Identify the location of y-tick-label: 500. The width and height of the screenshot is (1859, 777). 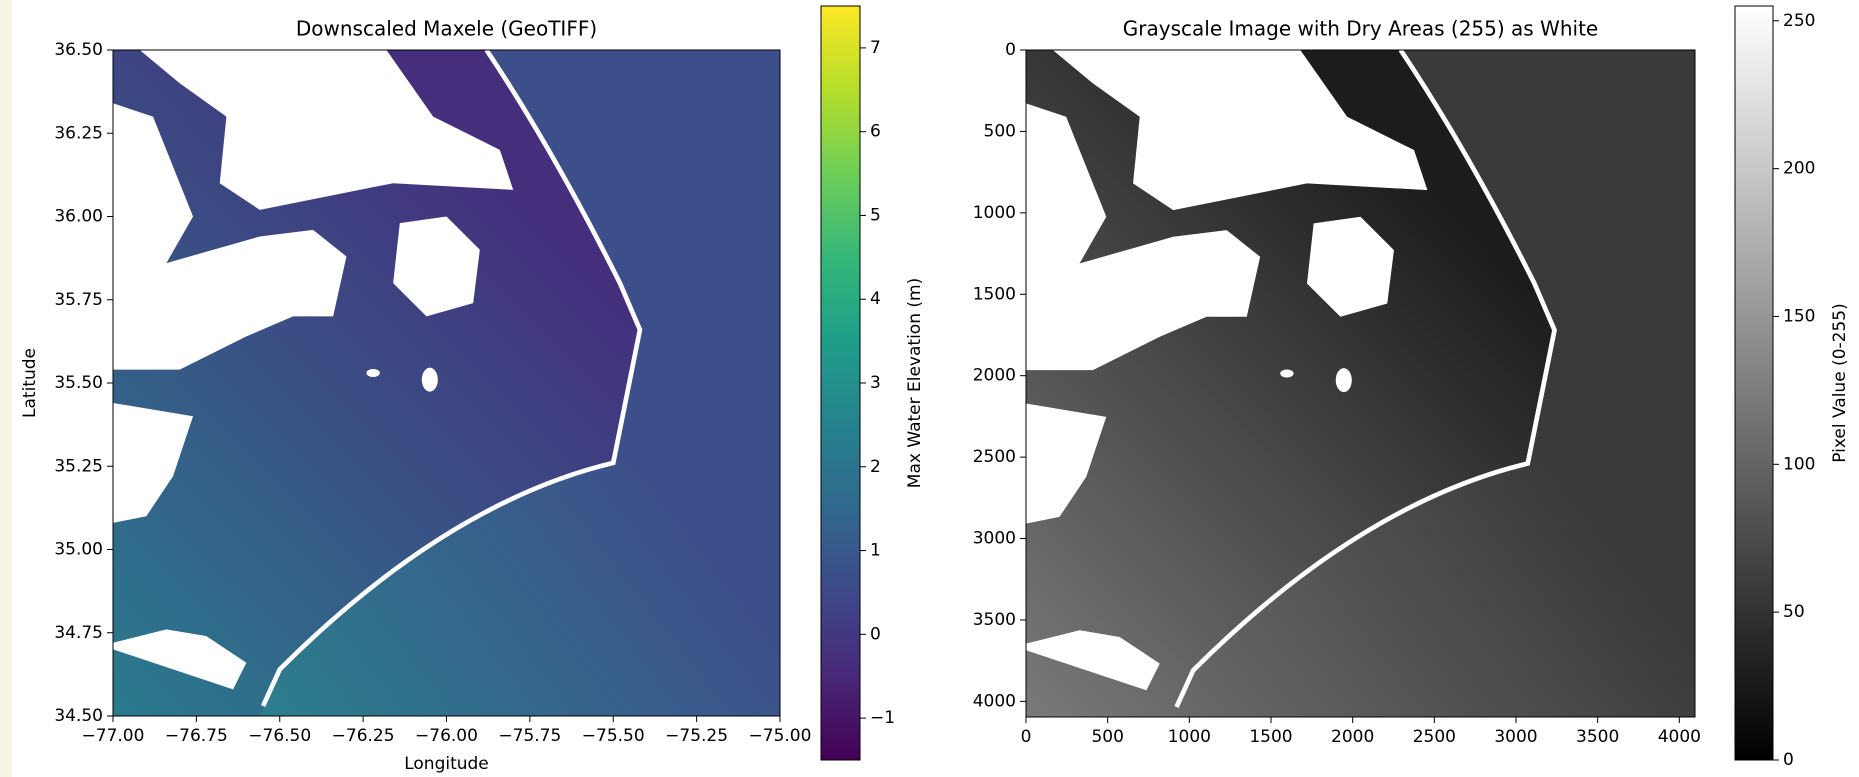
(1000, 131).